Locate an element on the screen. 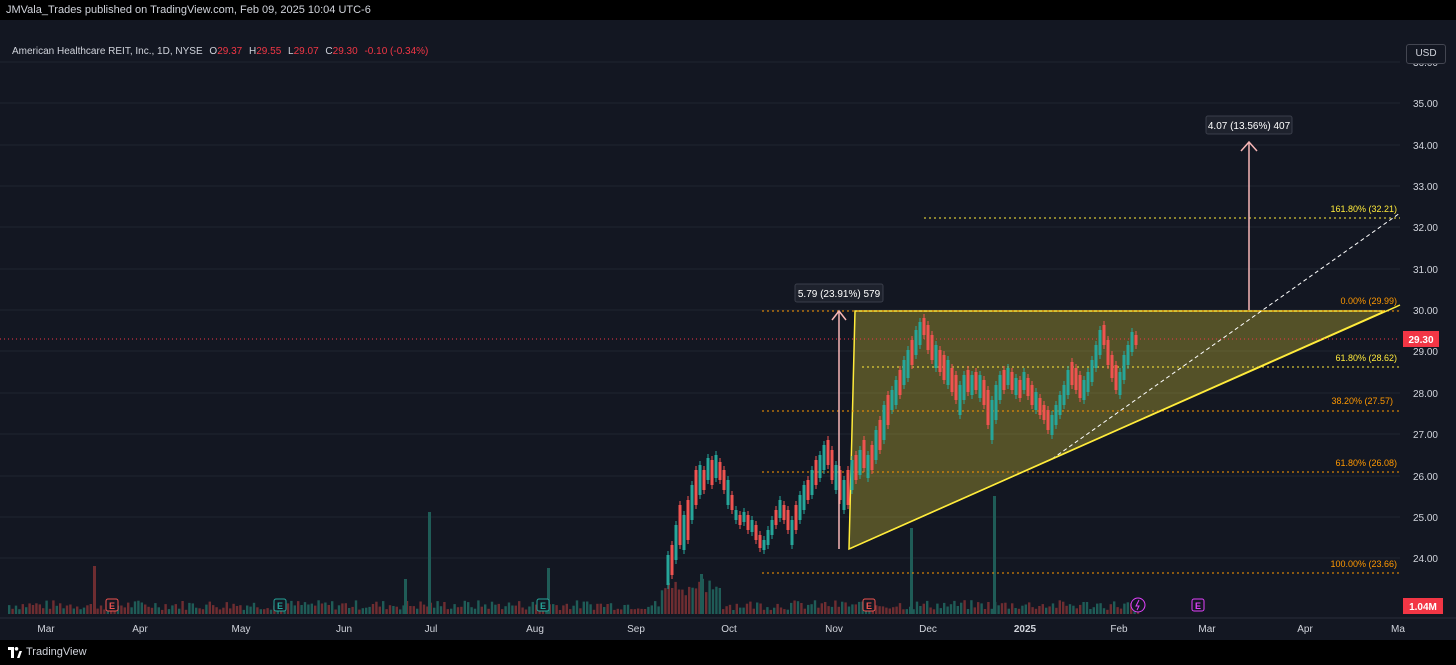  currency-button: USD is located at coordinates (1426, 54).